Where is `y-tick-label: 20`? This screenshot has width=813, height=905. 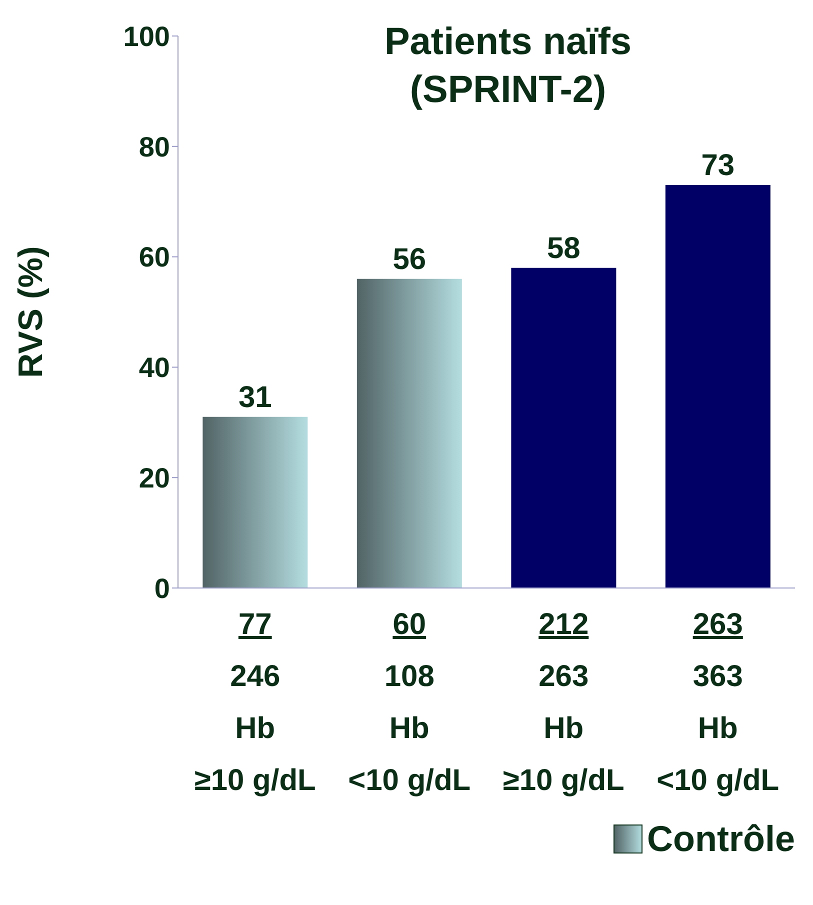
y-tick-label: 20 is located at coordinates (154, 478).